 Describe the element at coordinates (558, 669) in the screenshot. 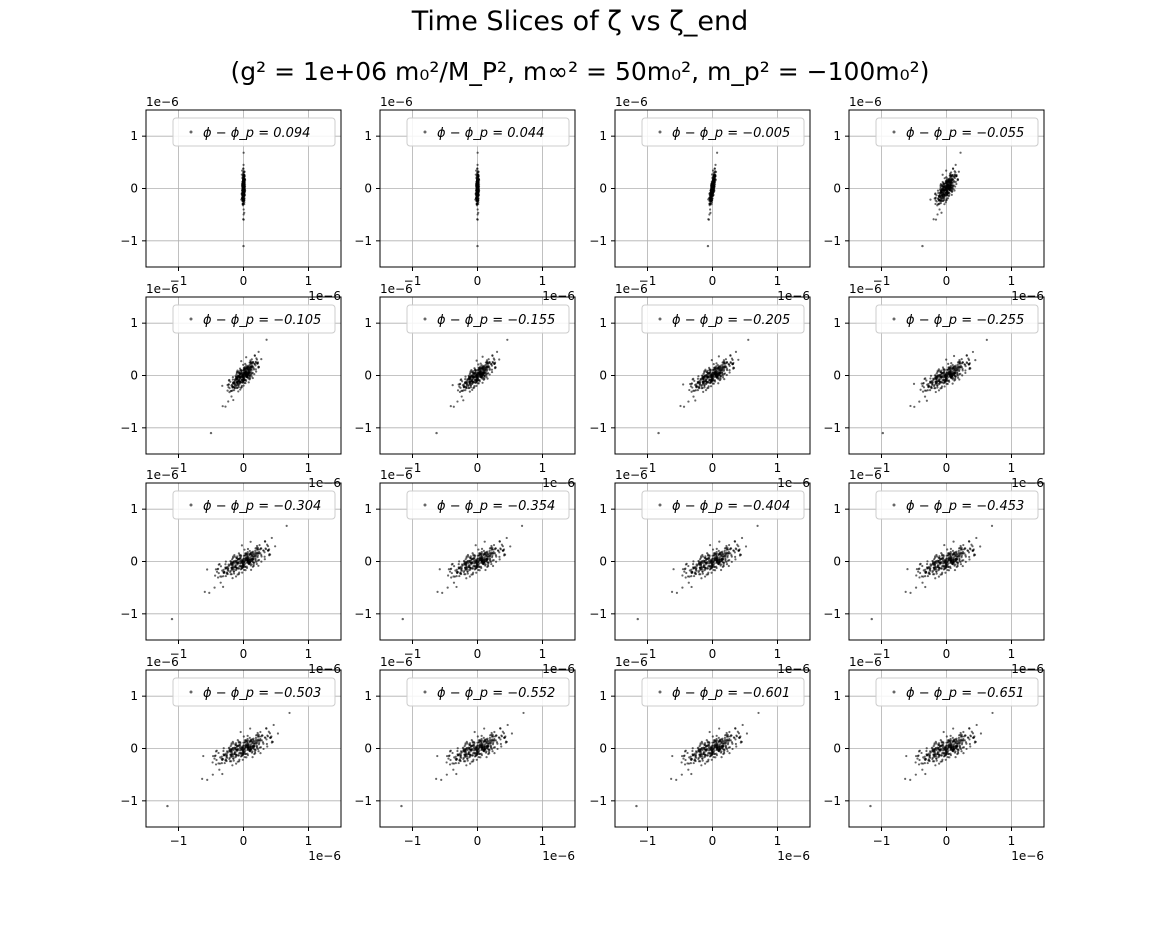

I see `x-offset-label: 1e−6` at that location.